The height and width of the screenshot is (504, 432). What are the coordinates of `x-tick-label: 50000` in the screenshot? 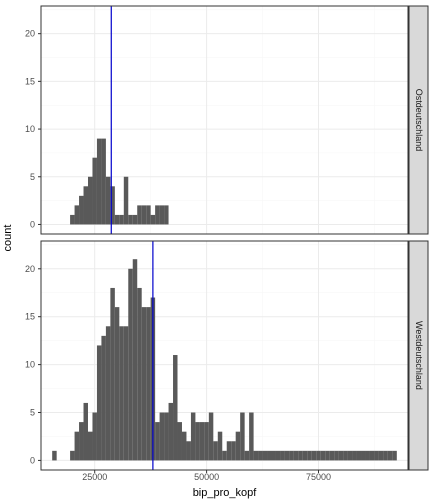 It's located at (206, 477).